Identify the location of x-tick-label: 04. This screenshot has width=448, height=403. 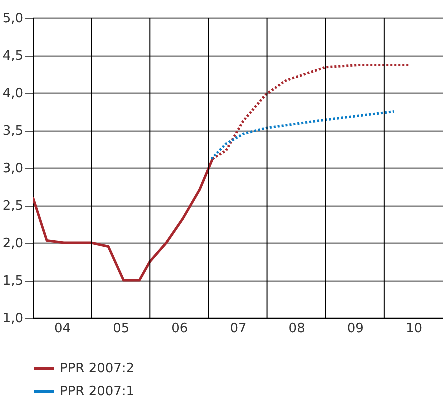
(63, 329).